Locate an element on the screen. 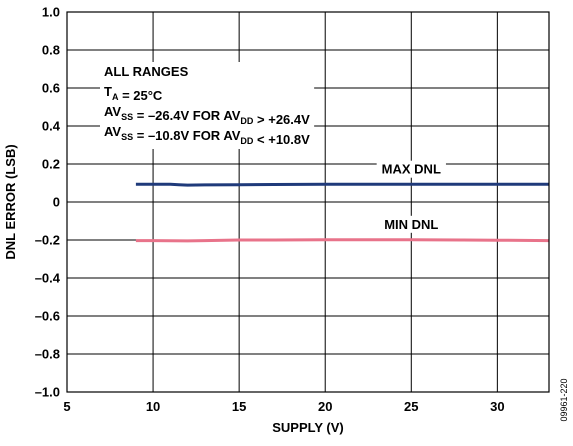 The height and width of the screenshot is (446, 573). x-tick-label: 10 is located at coordinates (153, 406).